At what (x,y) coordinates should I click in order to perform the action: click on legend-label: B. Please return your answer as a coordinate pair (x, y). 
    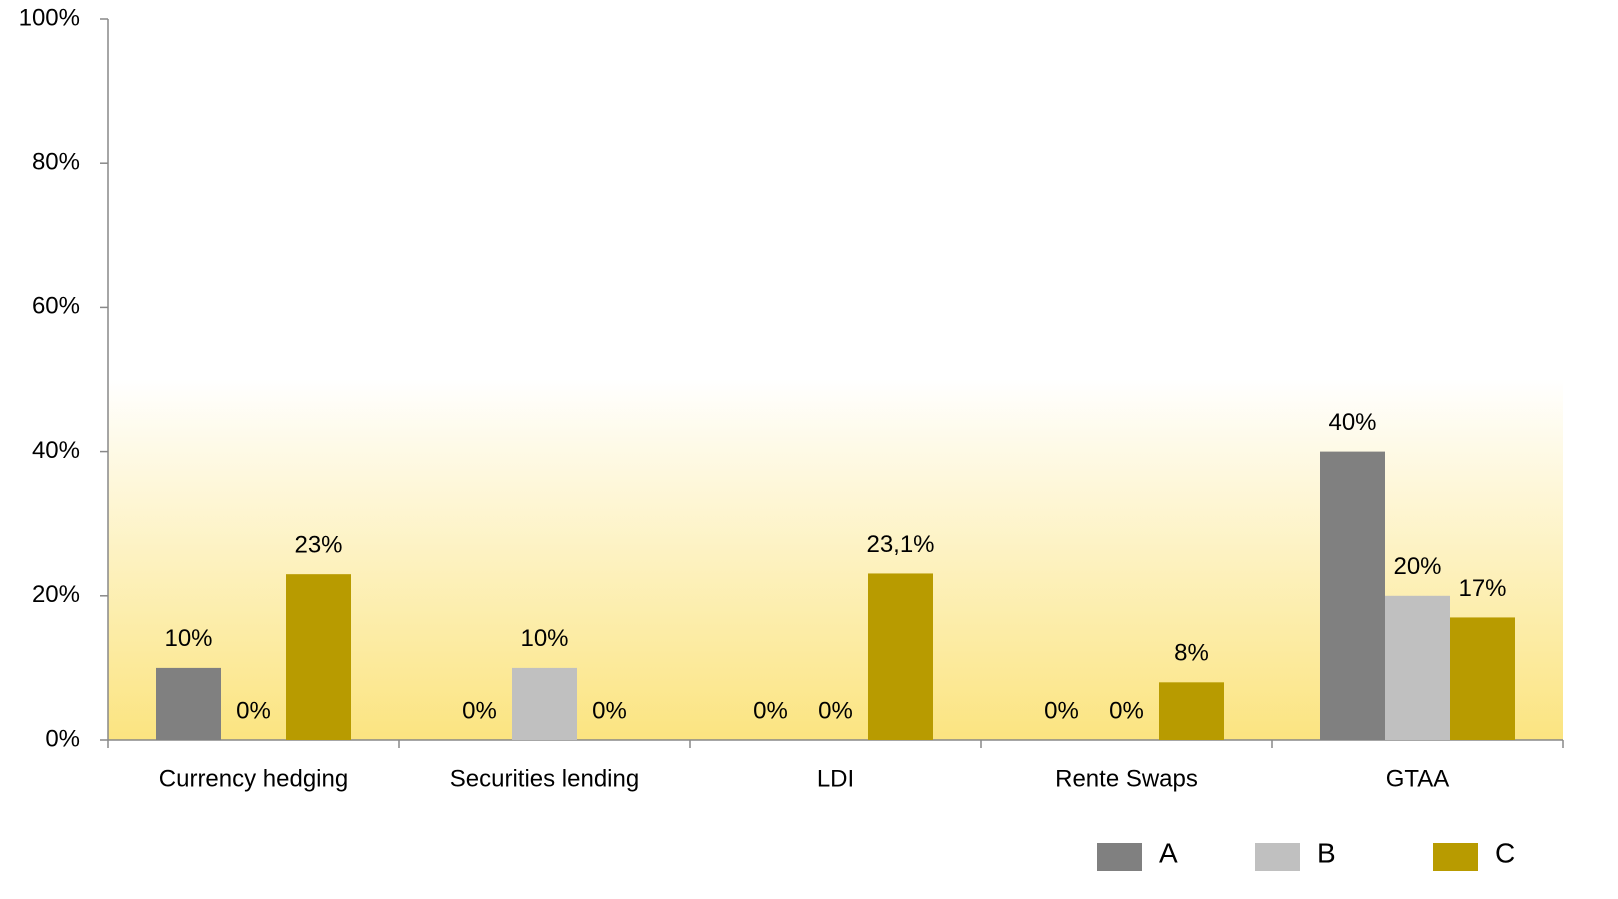
    Looking at the image, I should click on (1326, 852).